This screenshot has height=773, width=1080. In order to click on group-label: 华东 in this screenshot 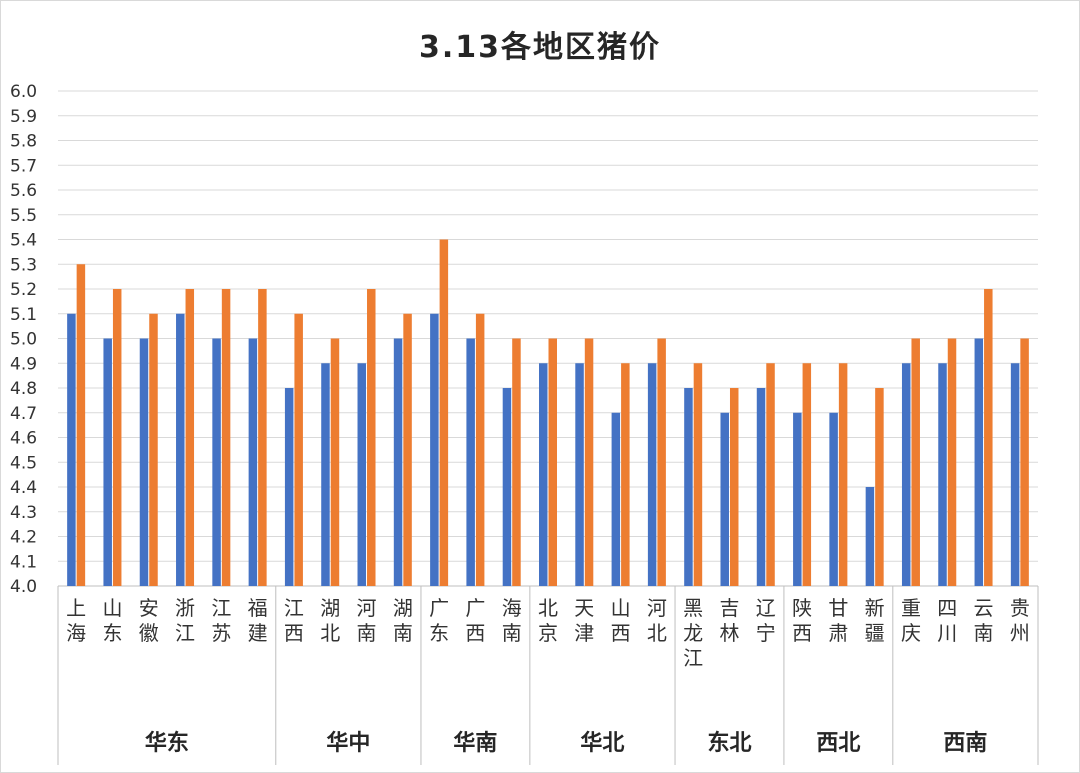, I will do `click(167, 743)`.